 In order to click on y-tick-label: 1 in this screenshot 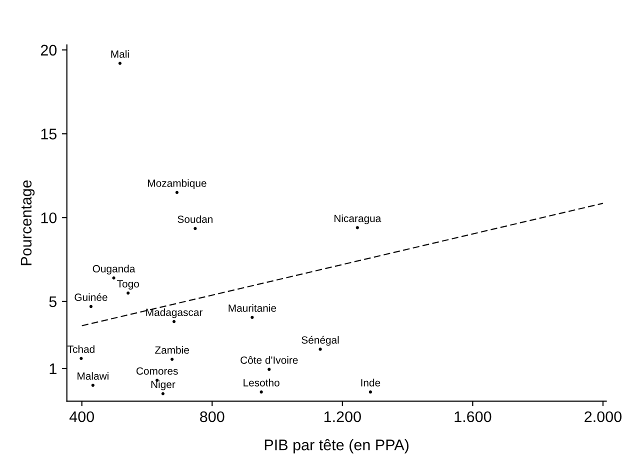, I will do `click(53, 369)`.